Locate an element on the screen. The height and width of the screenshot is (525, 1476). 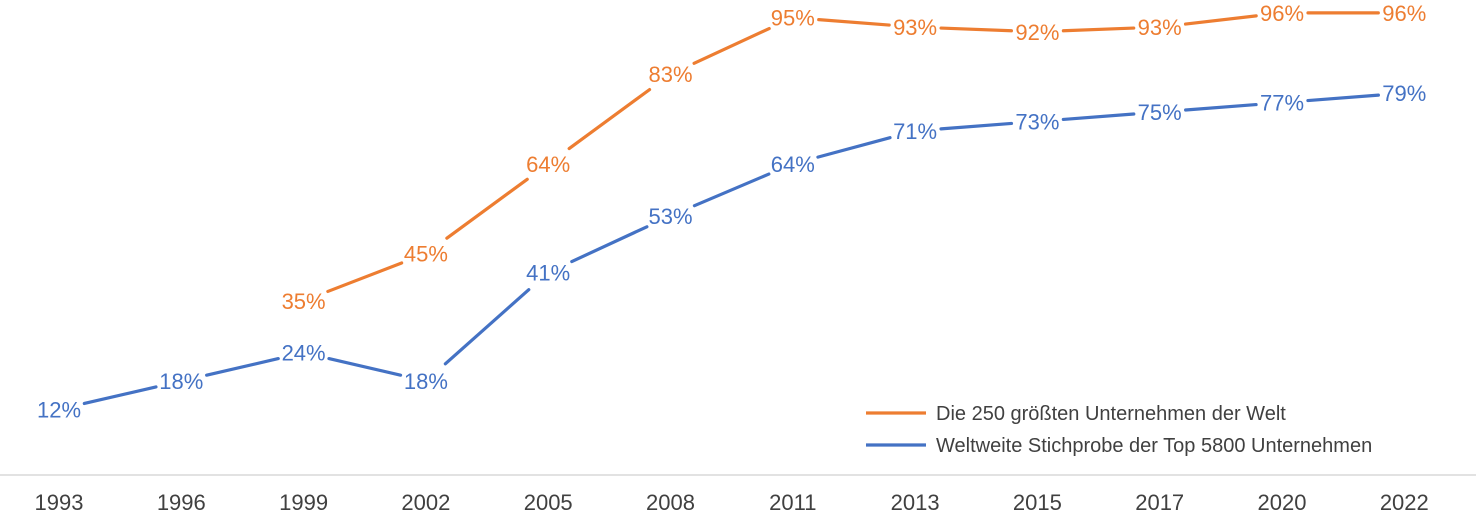
data-label: 95% is located at coordinates (793, 18).